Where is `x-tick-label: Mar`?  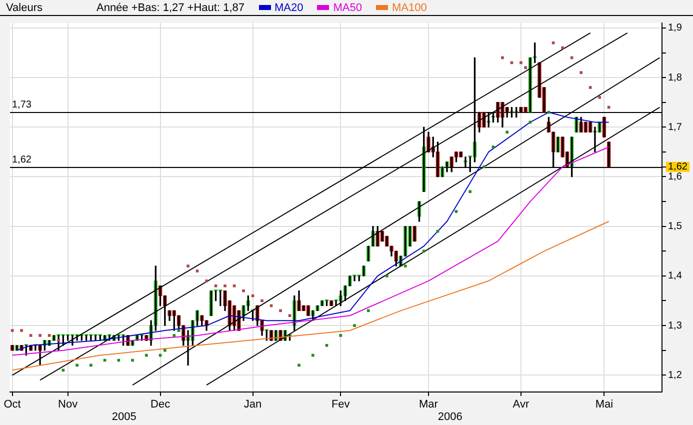
x-tick-label: Mar is located at coordinates (428, 404).